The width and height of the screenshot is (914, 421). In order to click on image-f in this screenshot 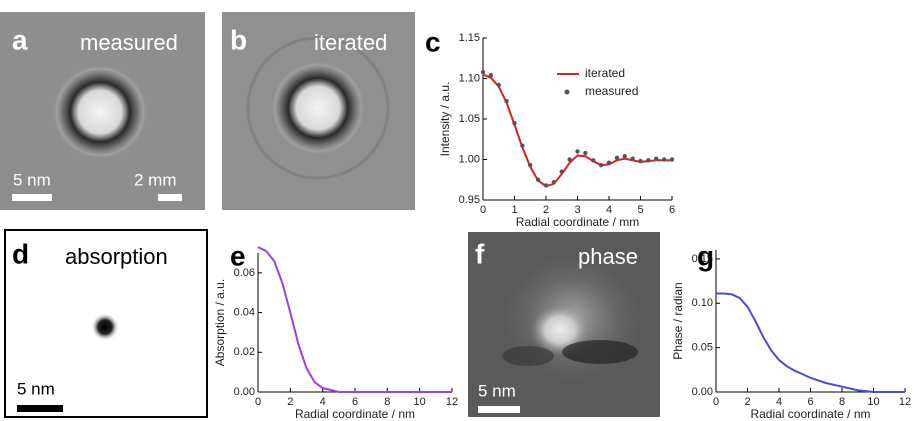, I will do `click(564, 324)`.